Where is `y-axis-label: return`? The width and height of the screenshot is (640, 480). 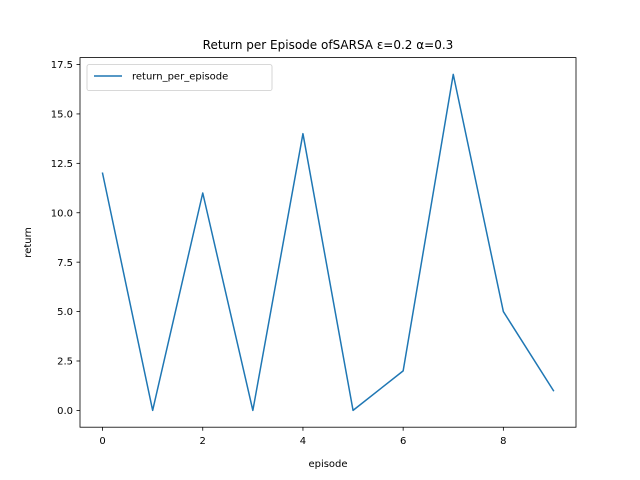 y-axis-label: return is located at coordinates (28, 242).